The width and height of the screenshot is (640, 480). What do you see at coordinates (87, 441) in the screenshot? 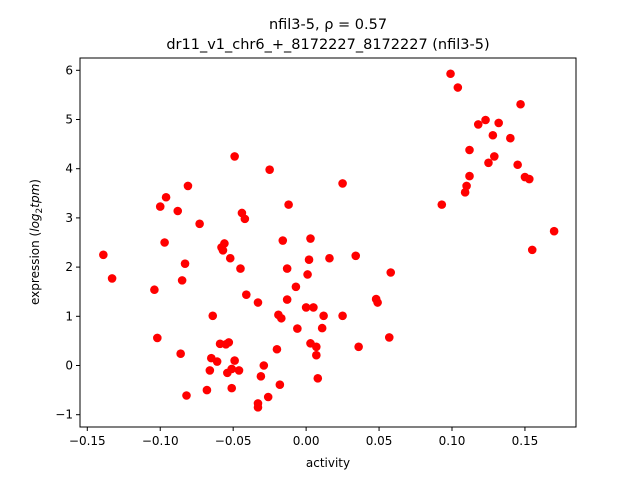
I see `x-tick-label: −0.15` at bounding box center [87, 441].